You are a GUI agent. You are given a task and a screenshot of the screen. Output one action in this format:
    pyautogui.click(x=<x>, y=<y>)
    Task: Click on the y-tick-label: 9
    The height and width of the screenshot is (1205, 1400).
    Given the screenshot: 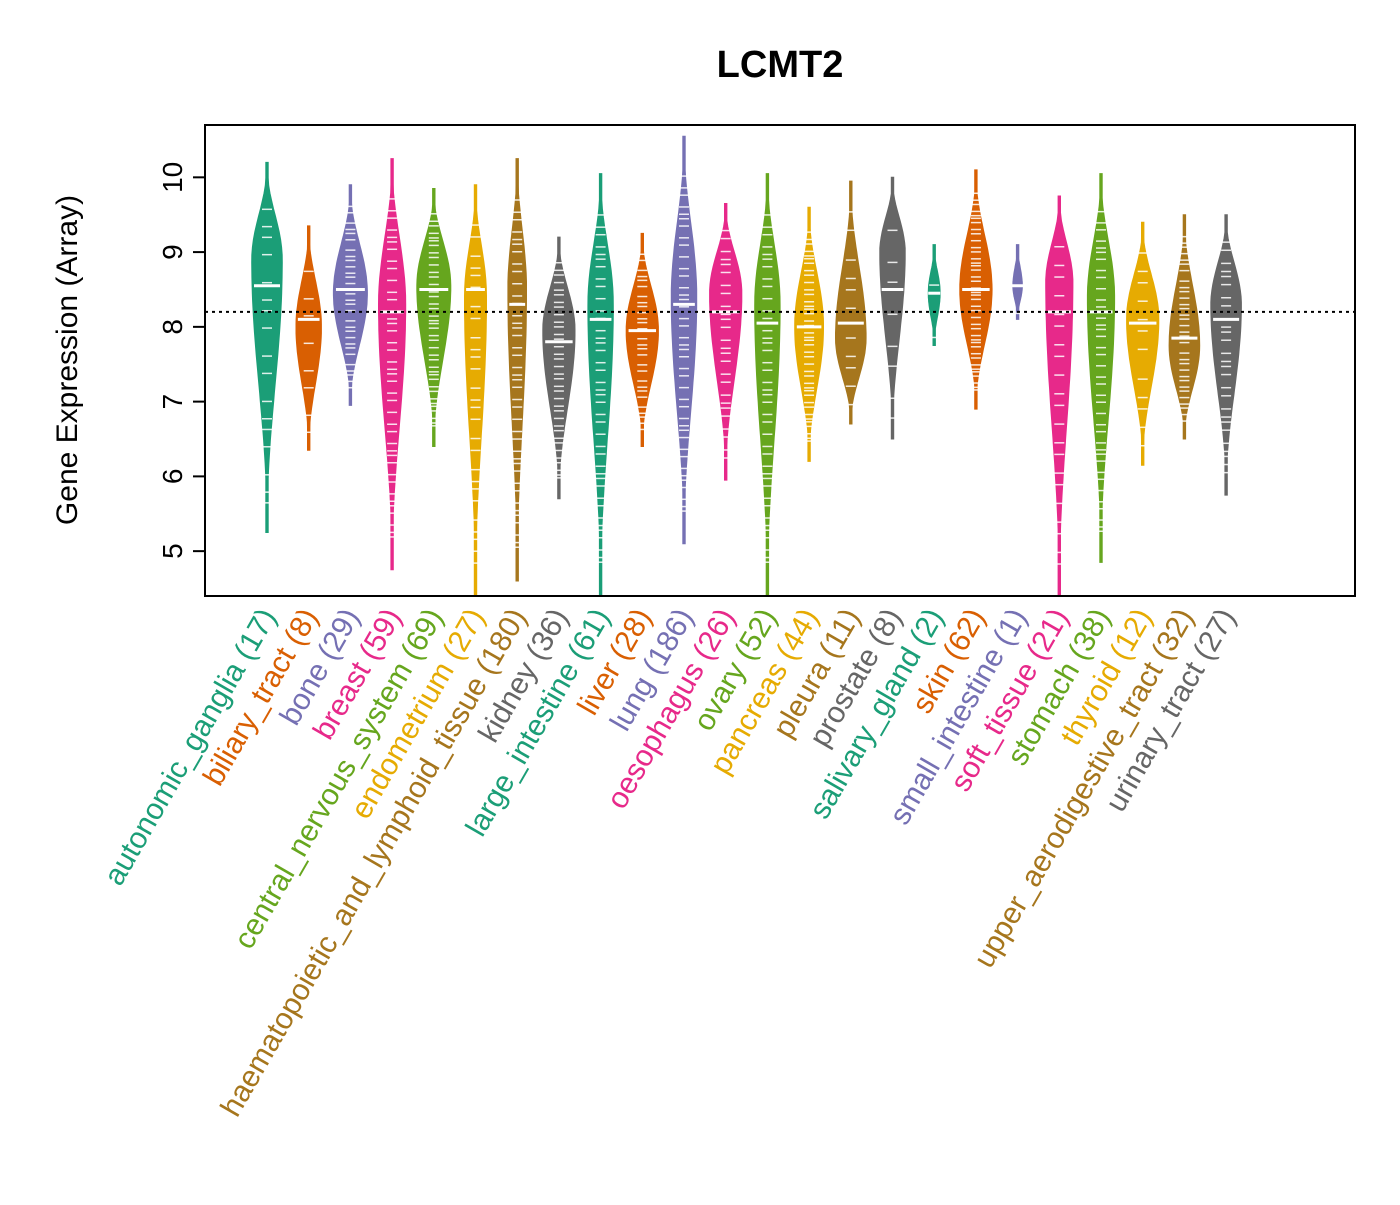 What is the action you would take?
    pyautogui.click(x=172, y=252)
    